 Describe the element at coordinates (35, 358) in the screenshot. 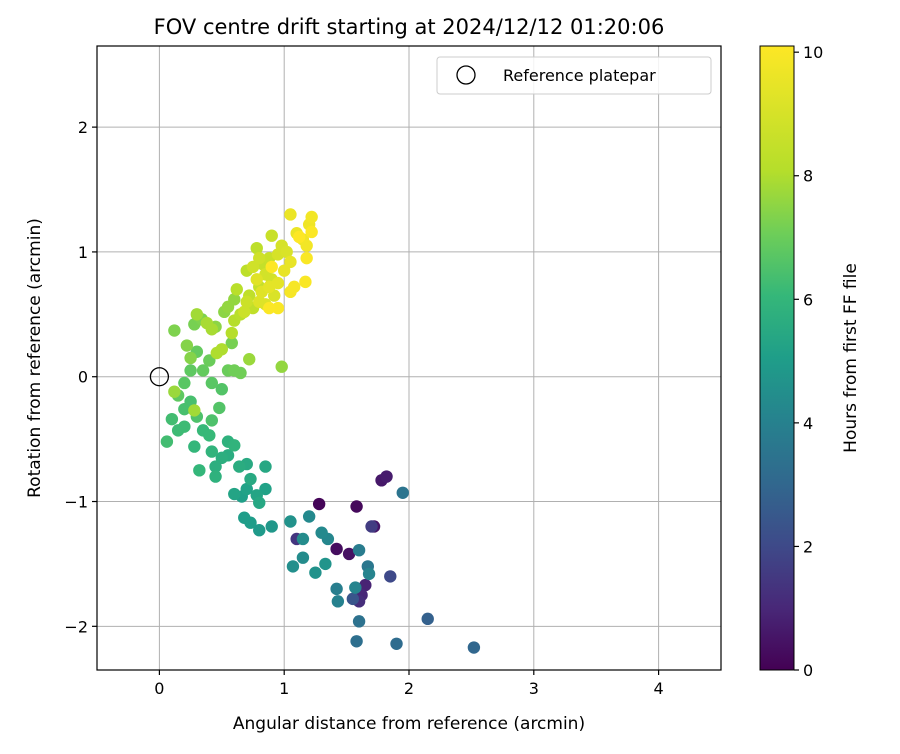

I see `y-axis-label: Rotation from reference (arcmin)` at that location.